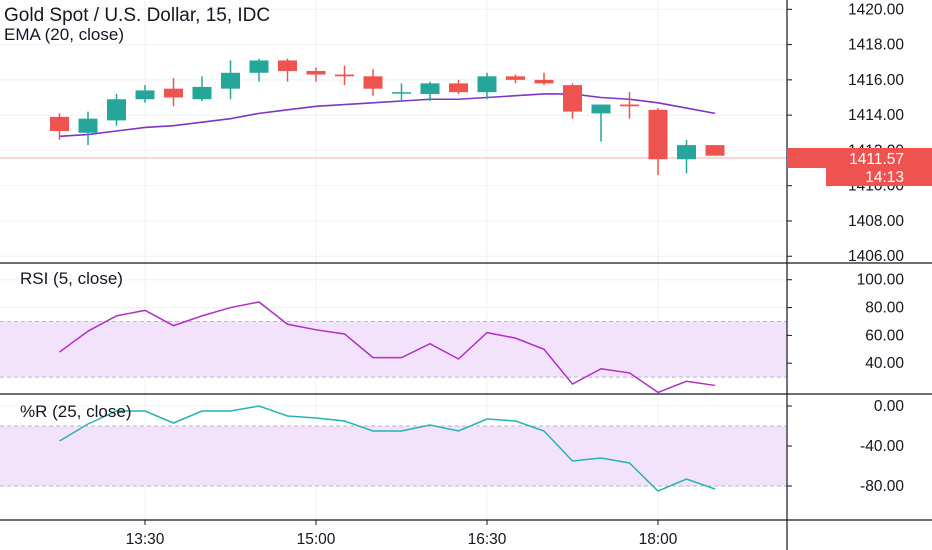 Image resolution: width=932 pixels, height=550 pixels. I want to click on wr-band, so click(393, 456).